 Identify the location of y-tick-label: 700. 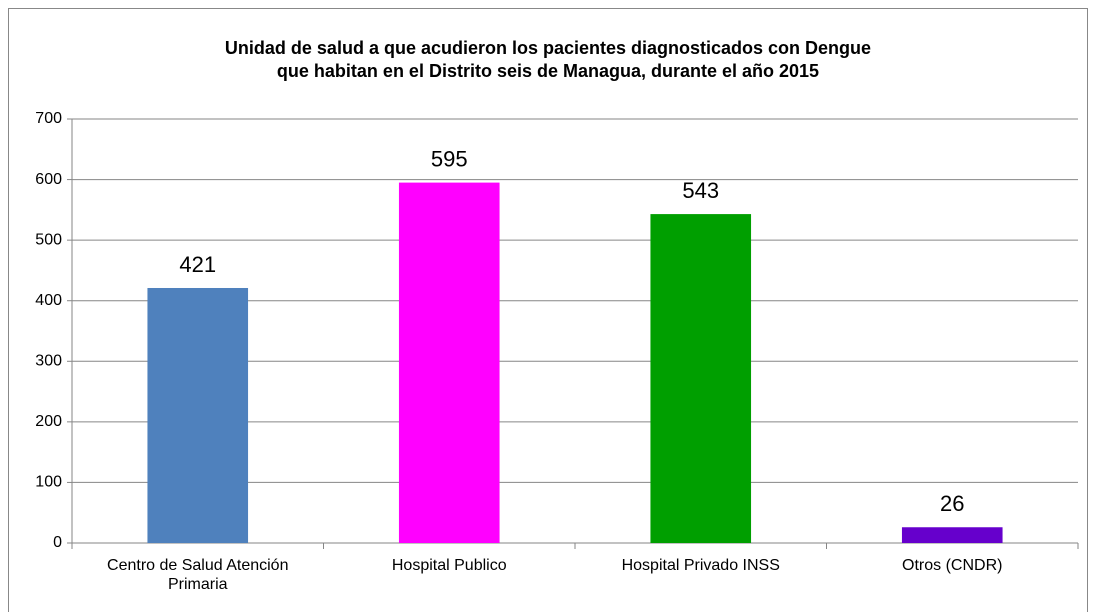
(48, 118).